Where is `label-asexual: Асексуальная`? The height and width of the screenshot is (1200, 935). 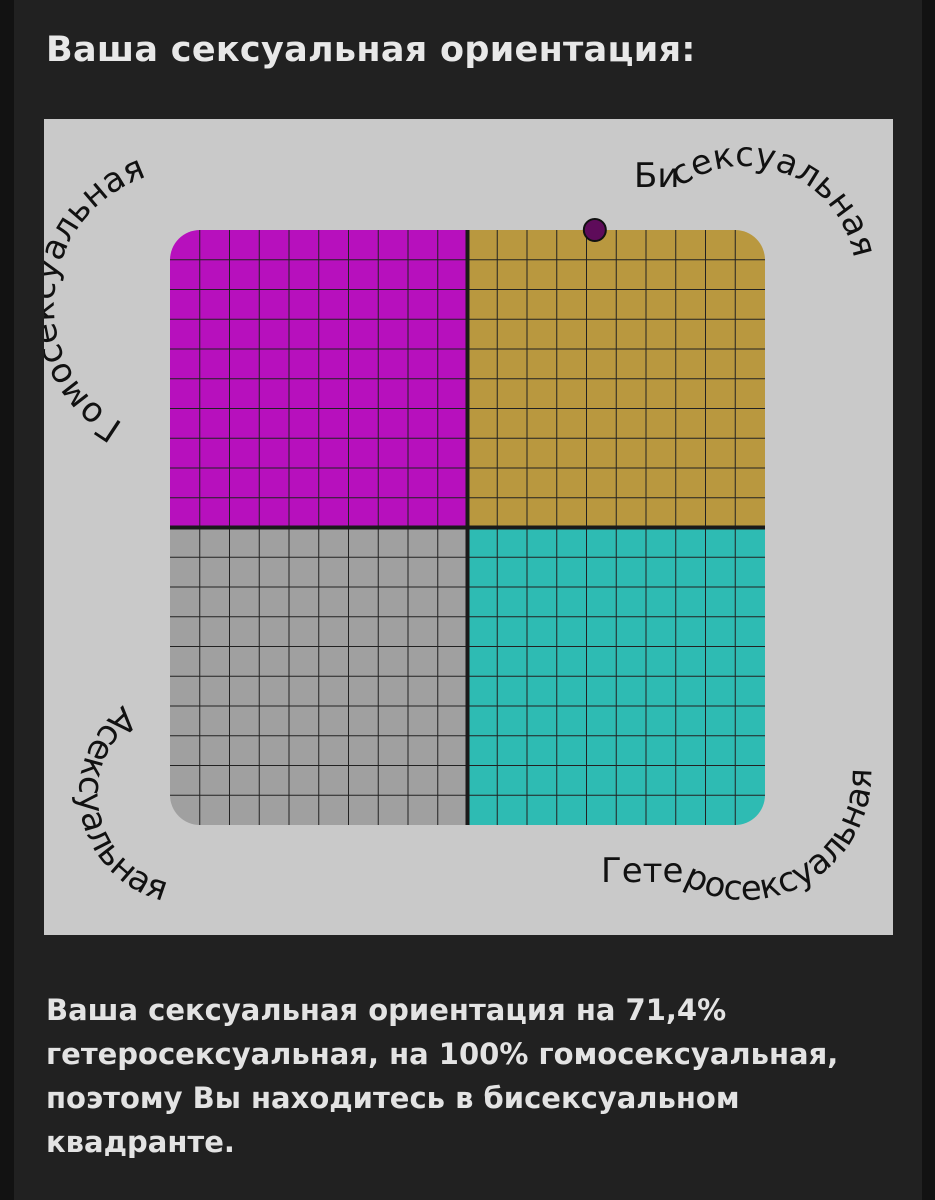 label-asexual: Асексуальная is located at coordinates (121, 803).